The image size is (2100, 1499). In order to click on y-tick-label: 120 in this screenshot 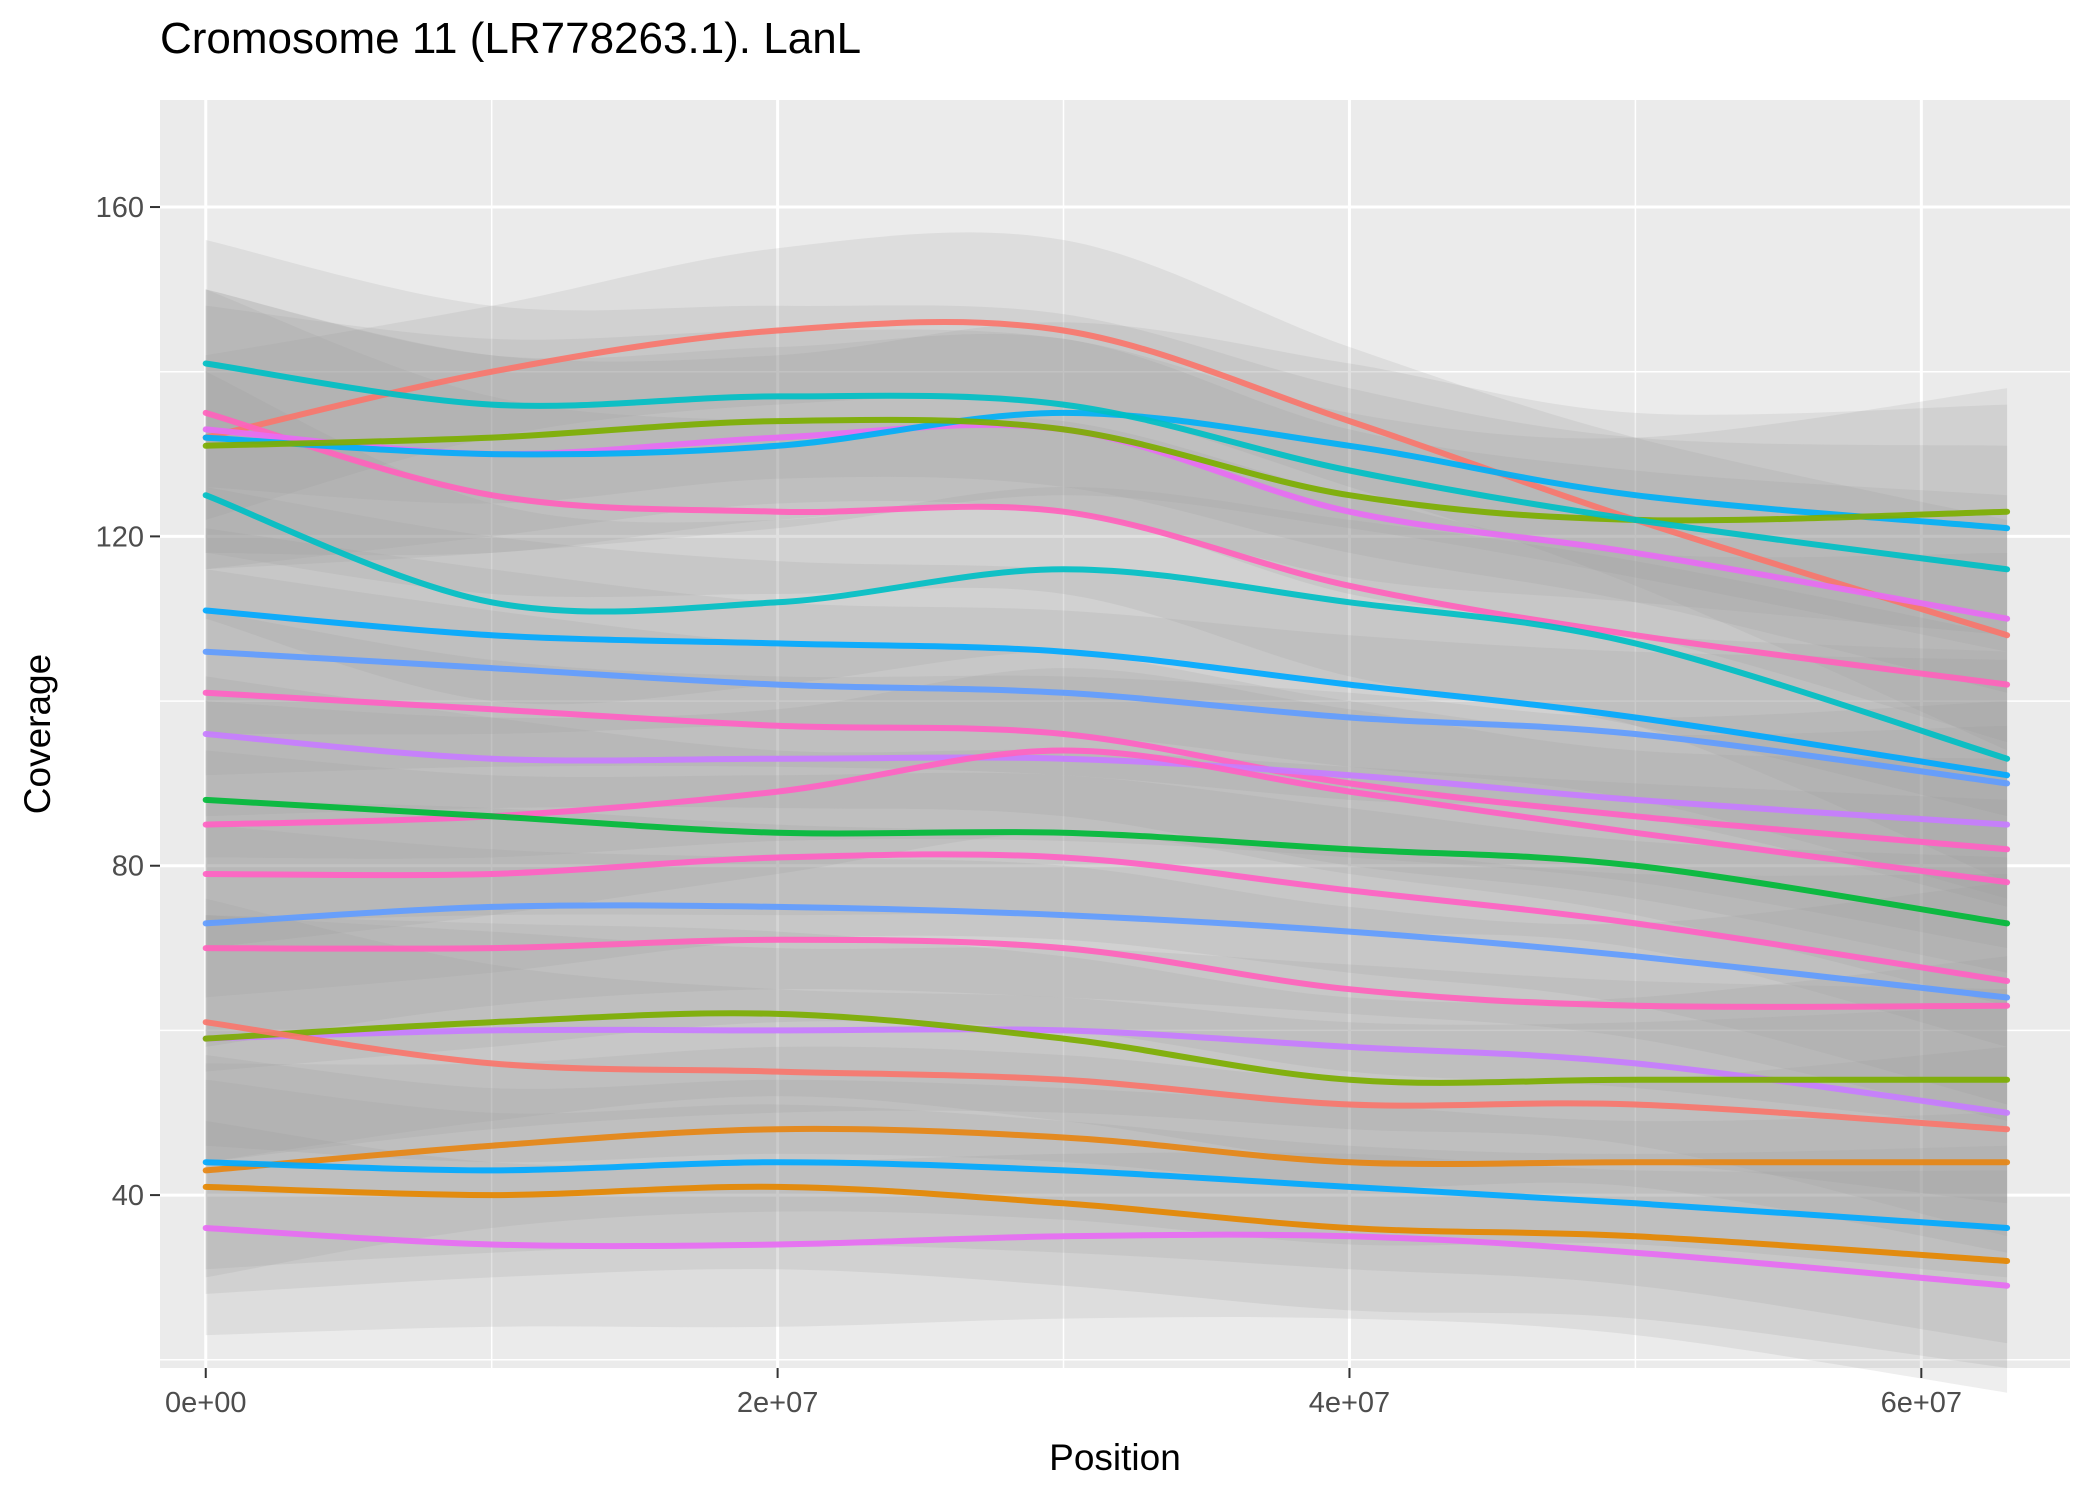, I will do `click(120, 537)`.